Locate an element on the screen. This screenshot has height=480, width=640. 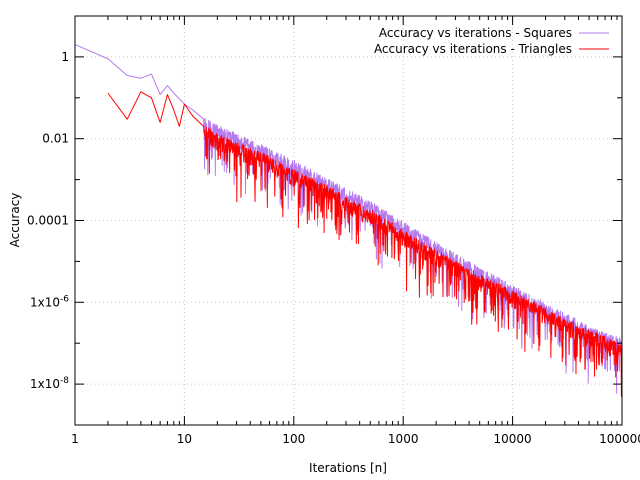
x-tick-label: 10 is located at coordinates (184, 439).